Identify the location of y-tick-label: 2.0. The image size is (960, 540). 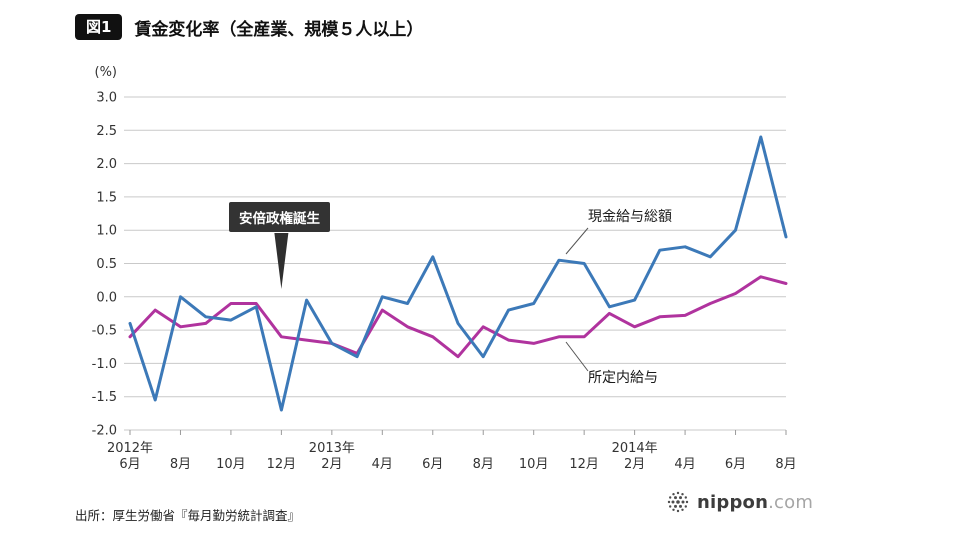
(106, 164).